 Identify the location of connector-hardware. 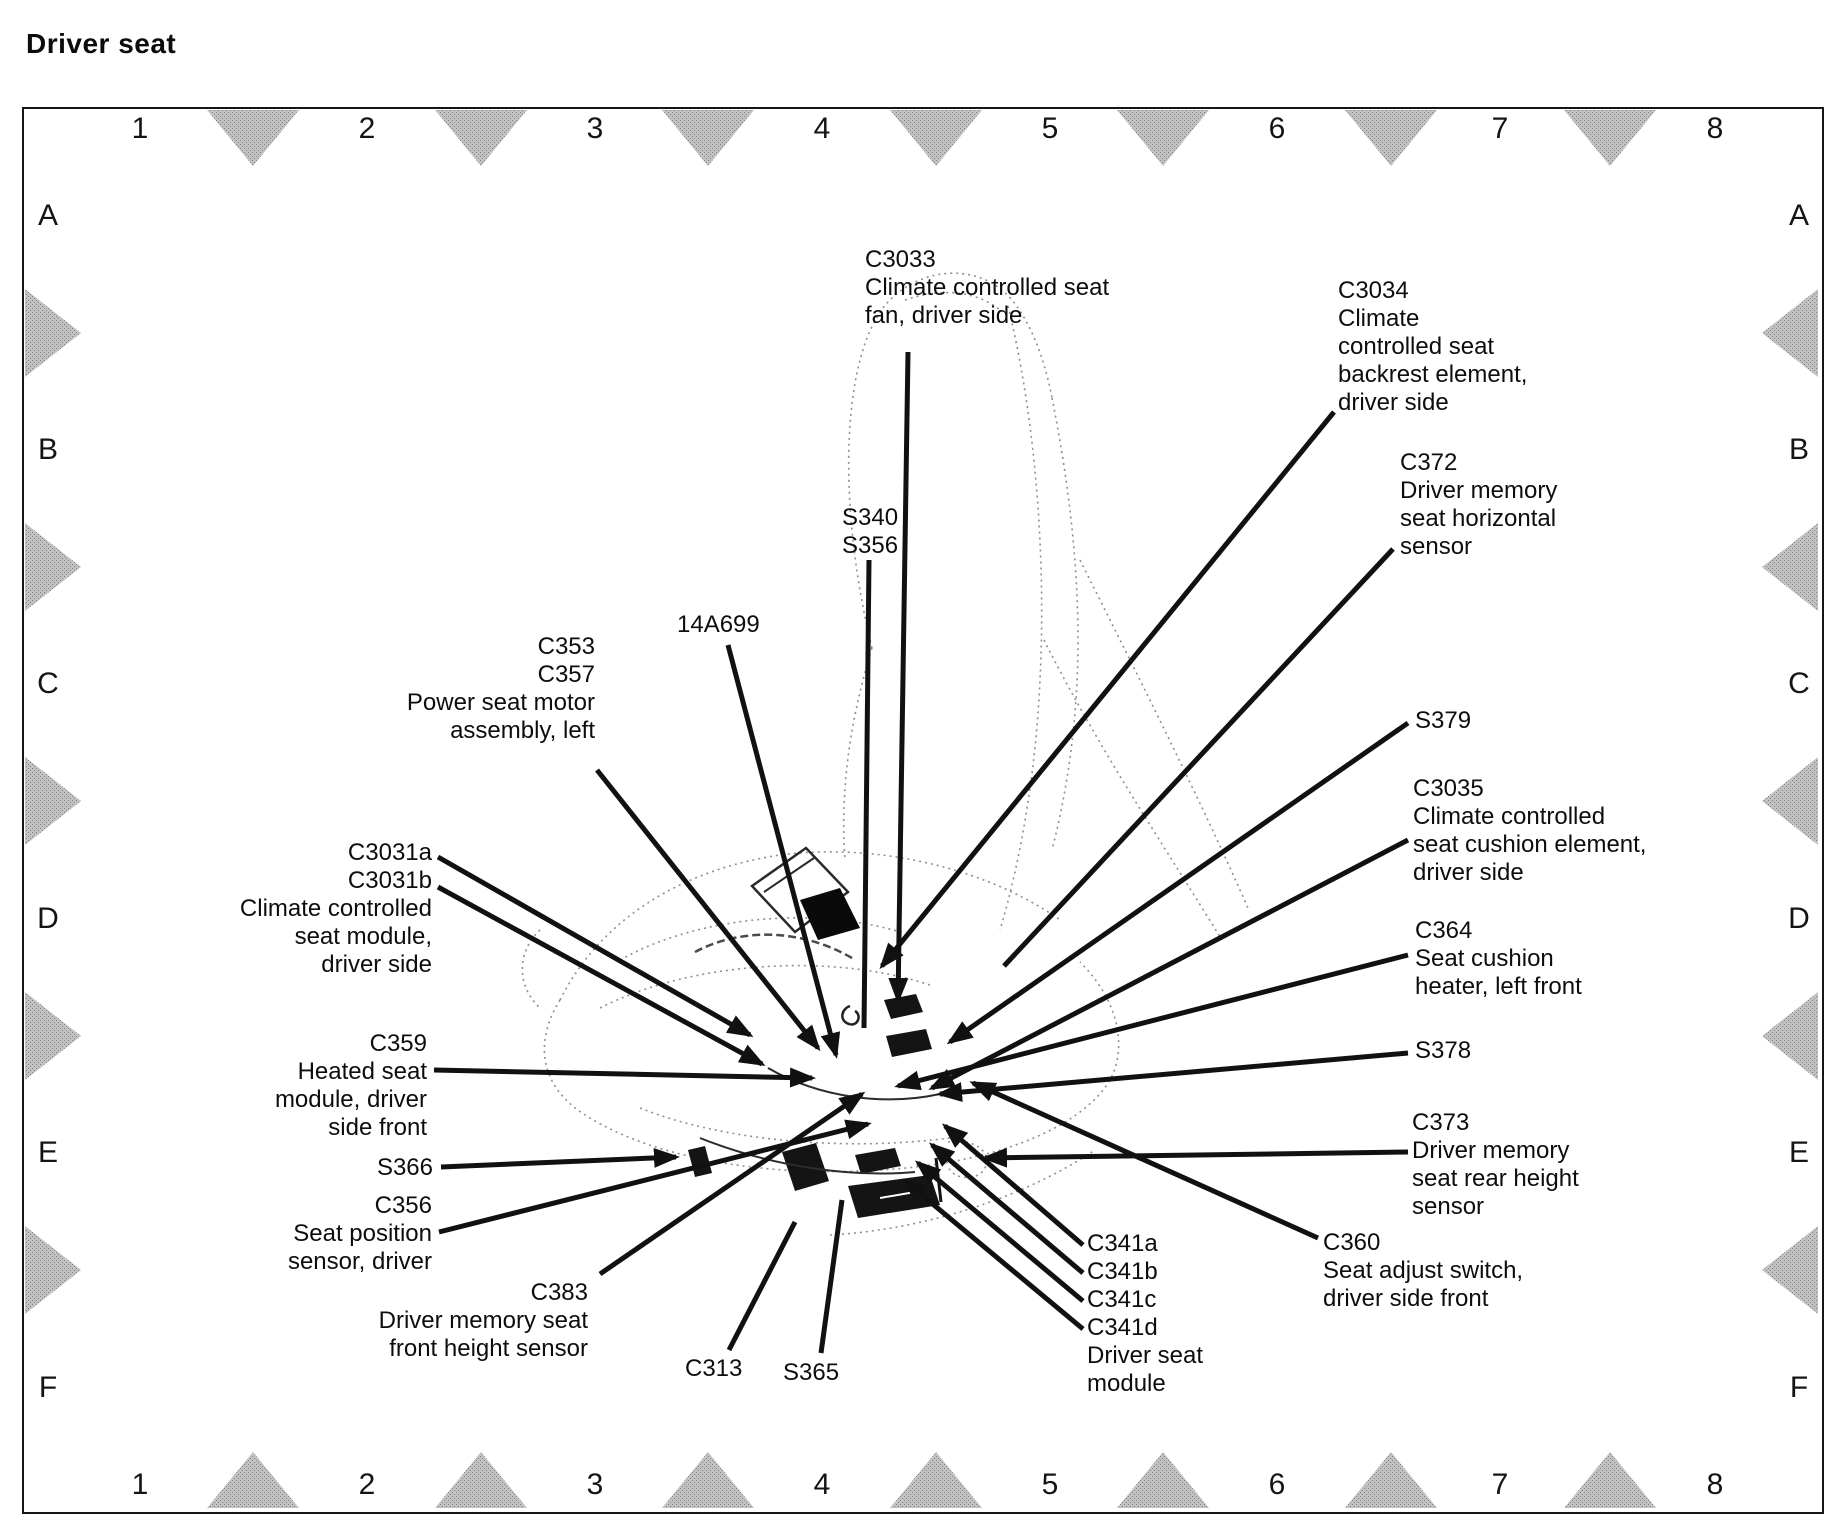
(815, 1032).